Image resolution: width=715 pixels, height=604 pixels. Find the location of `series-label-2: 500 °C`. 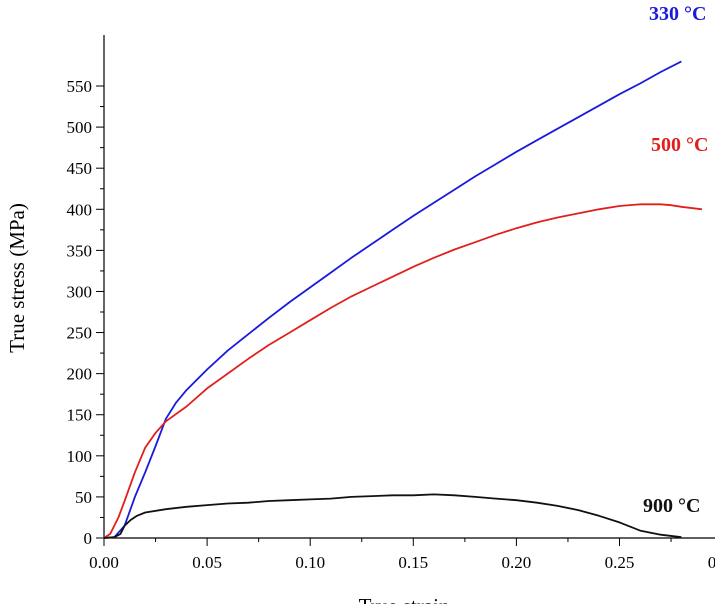

series-label-2: 500 °C is located at coordinates (679, 145).